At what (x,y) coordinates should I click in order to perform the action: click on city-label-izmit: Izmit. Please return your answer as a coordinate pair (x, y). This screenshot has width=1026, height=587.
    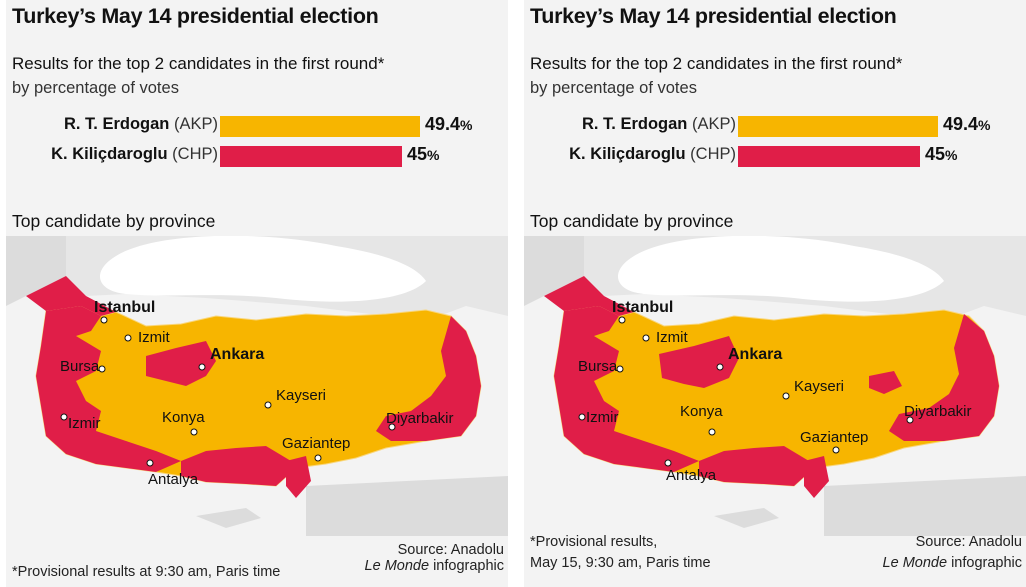
    Looking at the image, I should click on (154, 337).